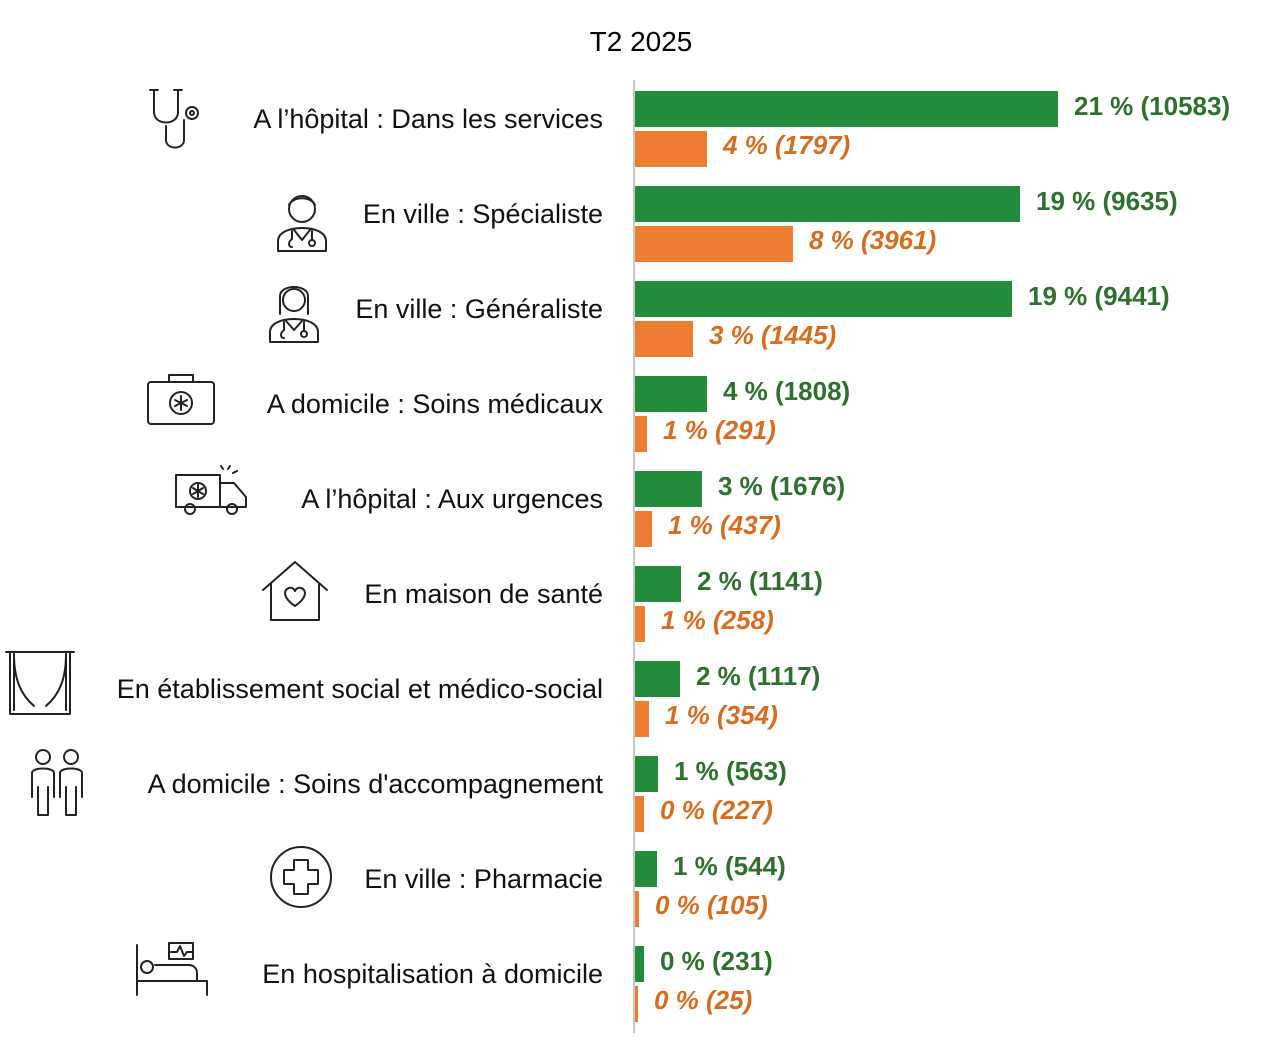  Describe the element at coordinates (782, 486) in the screenshot. I see `data-label: 3 % (1676)` at that location.